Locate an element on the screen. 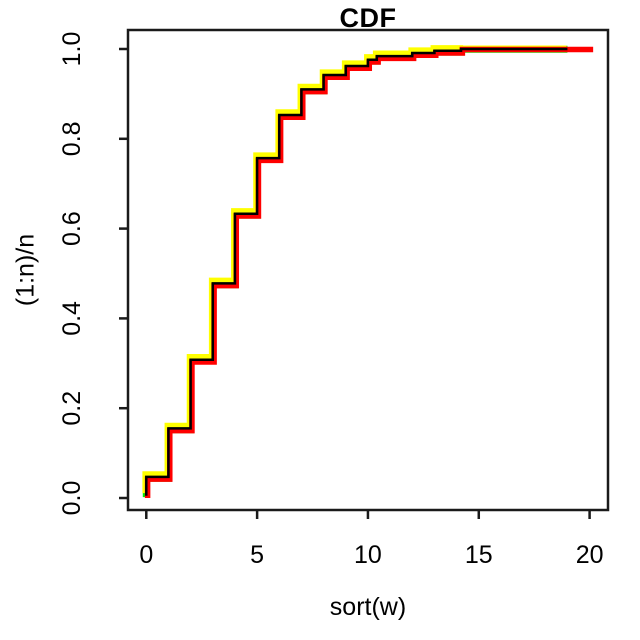  y-tick-label: 0.6 is located at coordinates (72, 228).